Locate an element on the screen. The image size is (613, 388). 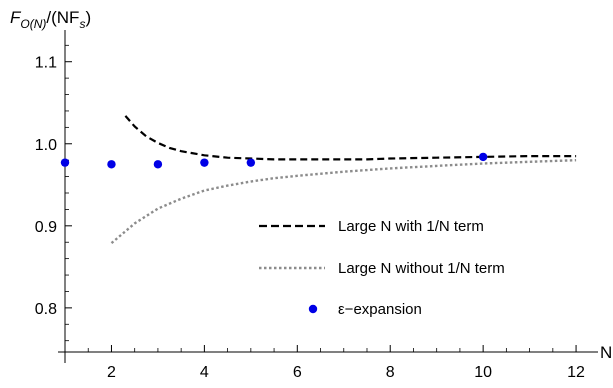
y-axis-title: FO(N)/(NFs) is located at coordinates (50, 19).